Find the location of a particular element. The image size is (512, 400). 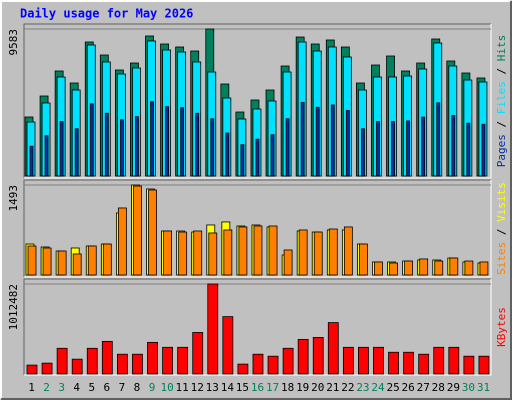

x-tick-label: 28 is located at coordinates (438, 387).